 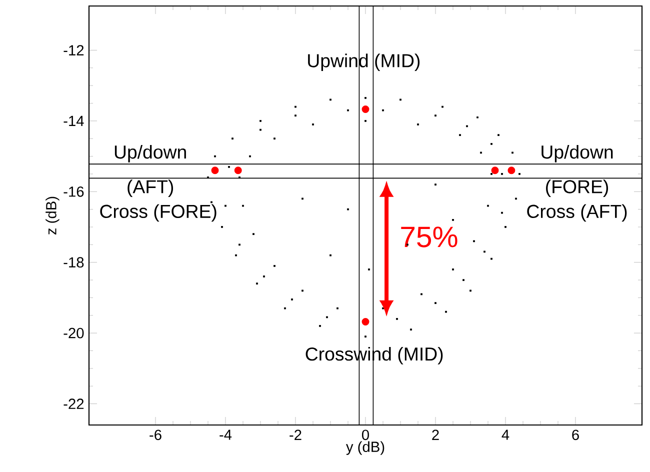 I want to click on annotation: 75%, so click(x=429, y=237).